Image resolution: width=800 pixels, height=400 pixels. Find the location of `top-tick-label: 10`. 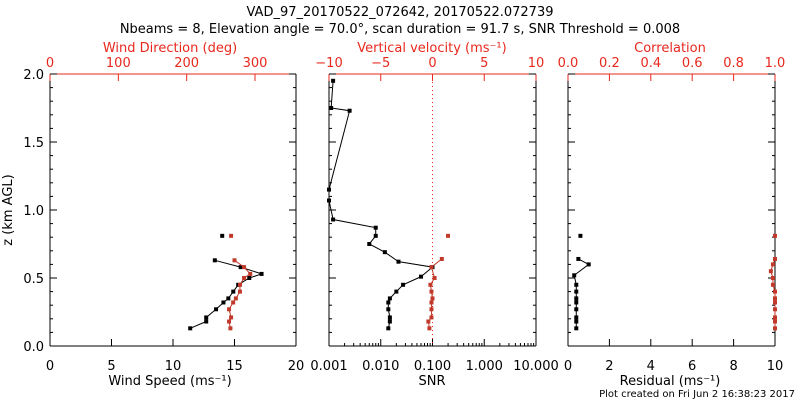

top-tick-label: 10 is located at coordinates (536, 63).